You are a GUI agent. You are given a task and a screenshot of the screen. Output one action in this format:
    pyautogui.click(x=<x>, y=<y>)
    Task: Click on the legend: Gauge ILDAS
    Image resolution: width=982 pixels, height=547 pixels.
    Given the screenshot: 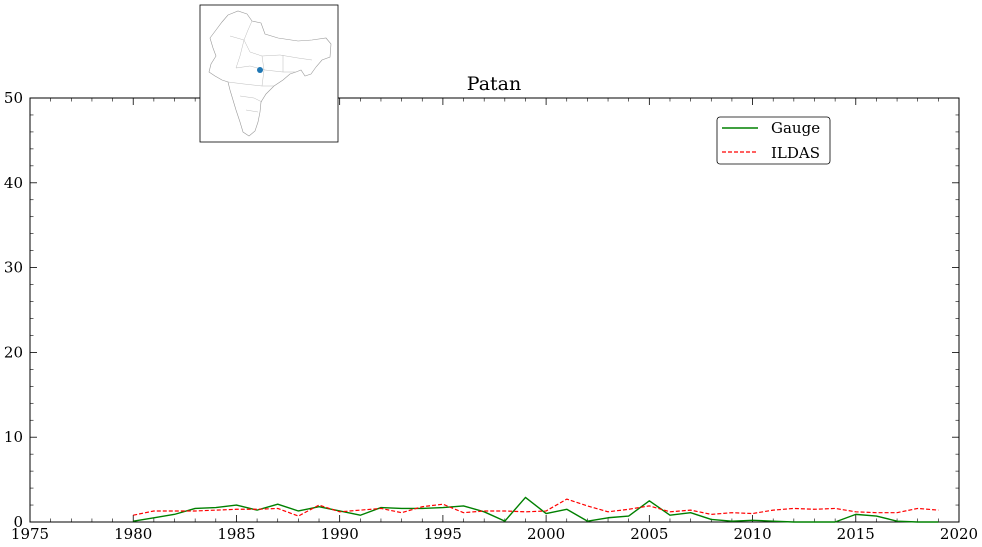 What is the action you would take?
    pyautogui.click(x=773, y=140)
    